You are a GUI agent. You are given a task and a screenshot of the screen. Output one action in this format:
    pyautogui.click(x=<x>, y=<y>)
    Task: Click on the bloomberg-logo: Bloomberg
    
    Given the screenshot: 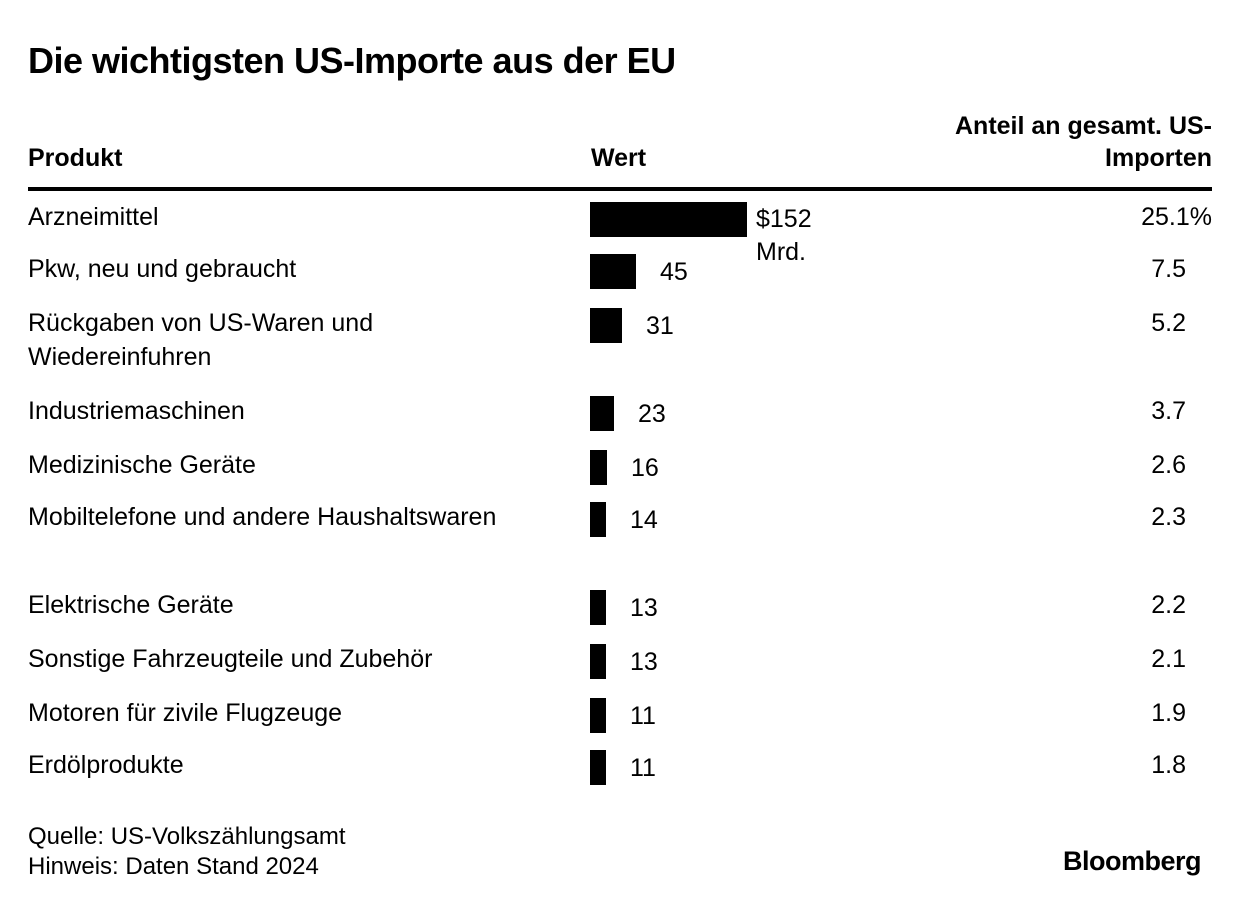 What is the action you would take?
    pyautogui.click(x=1132, y=861)
    